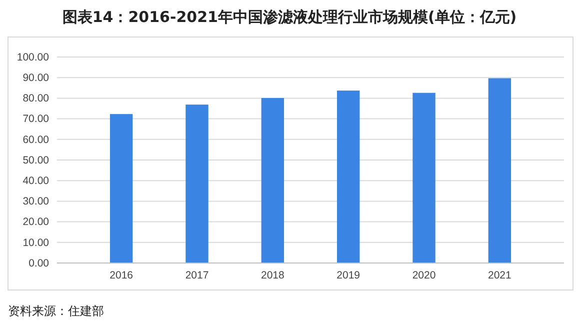 The height and width of the screenshot is (333, 579). What do you see at coordinates (36, 222) in the screenshot?
I see `y-tick-label: 20.00` at bounding box center [36, 222].